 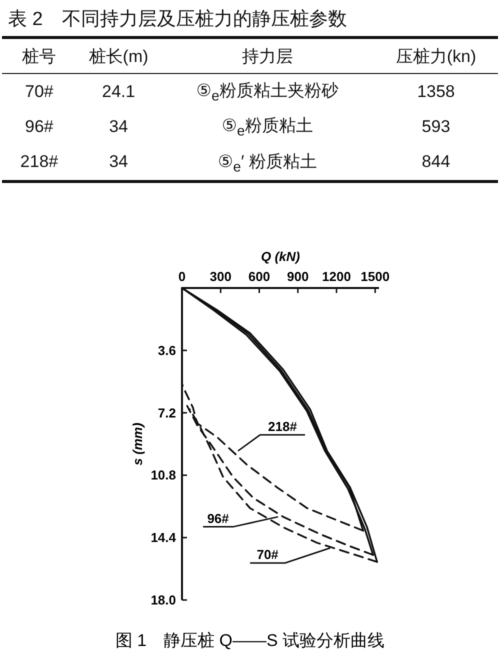 I want to click on text: 1358, so click(x=436, y=91).